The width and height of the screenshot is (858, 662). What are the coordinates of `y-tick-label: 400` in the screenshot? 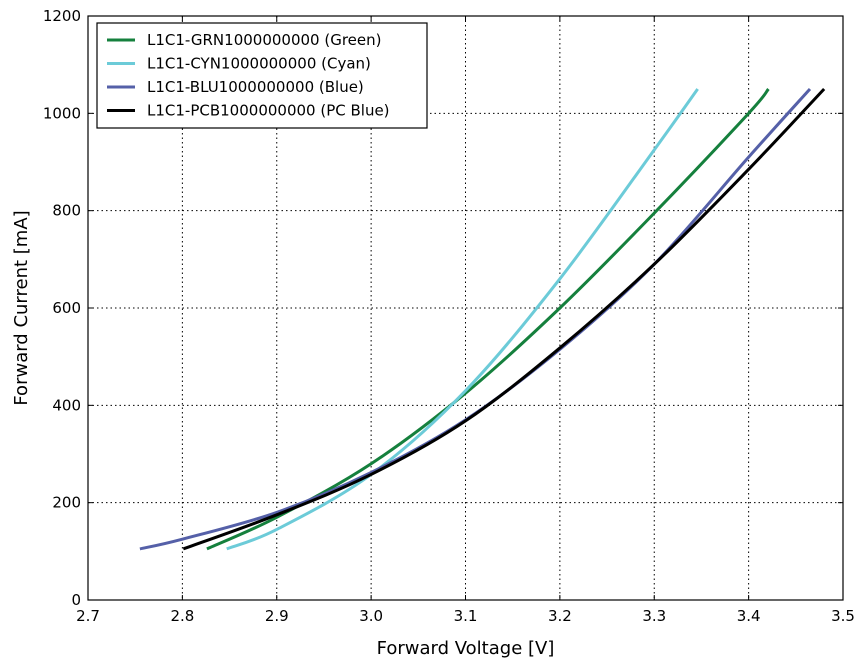 It's located at (66, 405).